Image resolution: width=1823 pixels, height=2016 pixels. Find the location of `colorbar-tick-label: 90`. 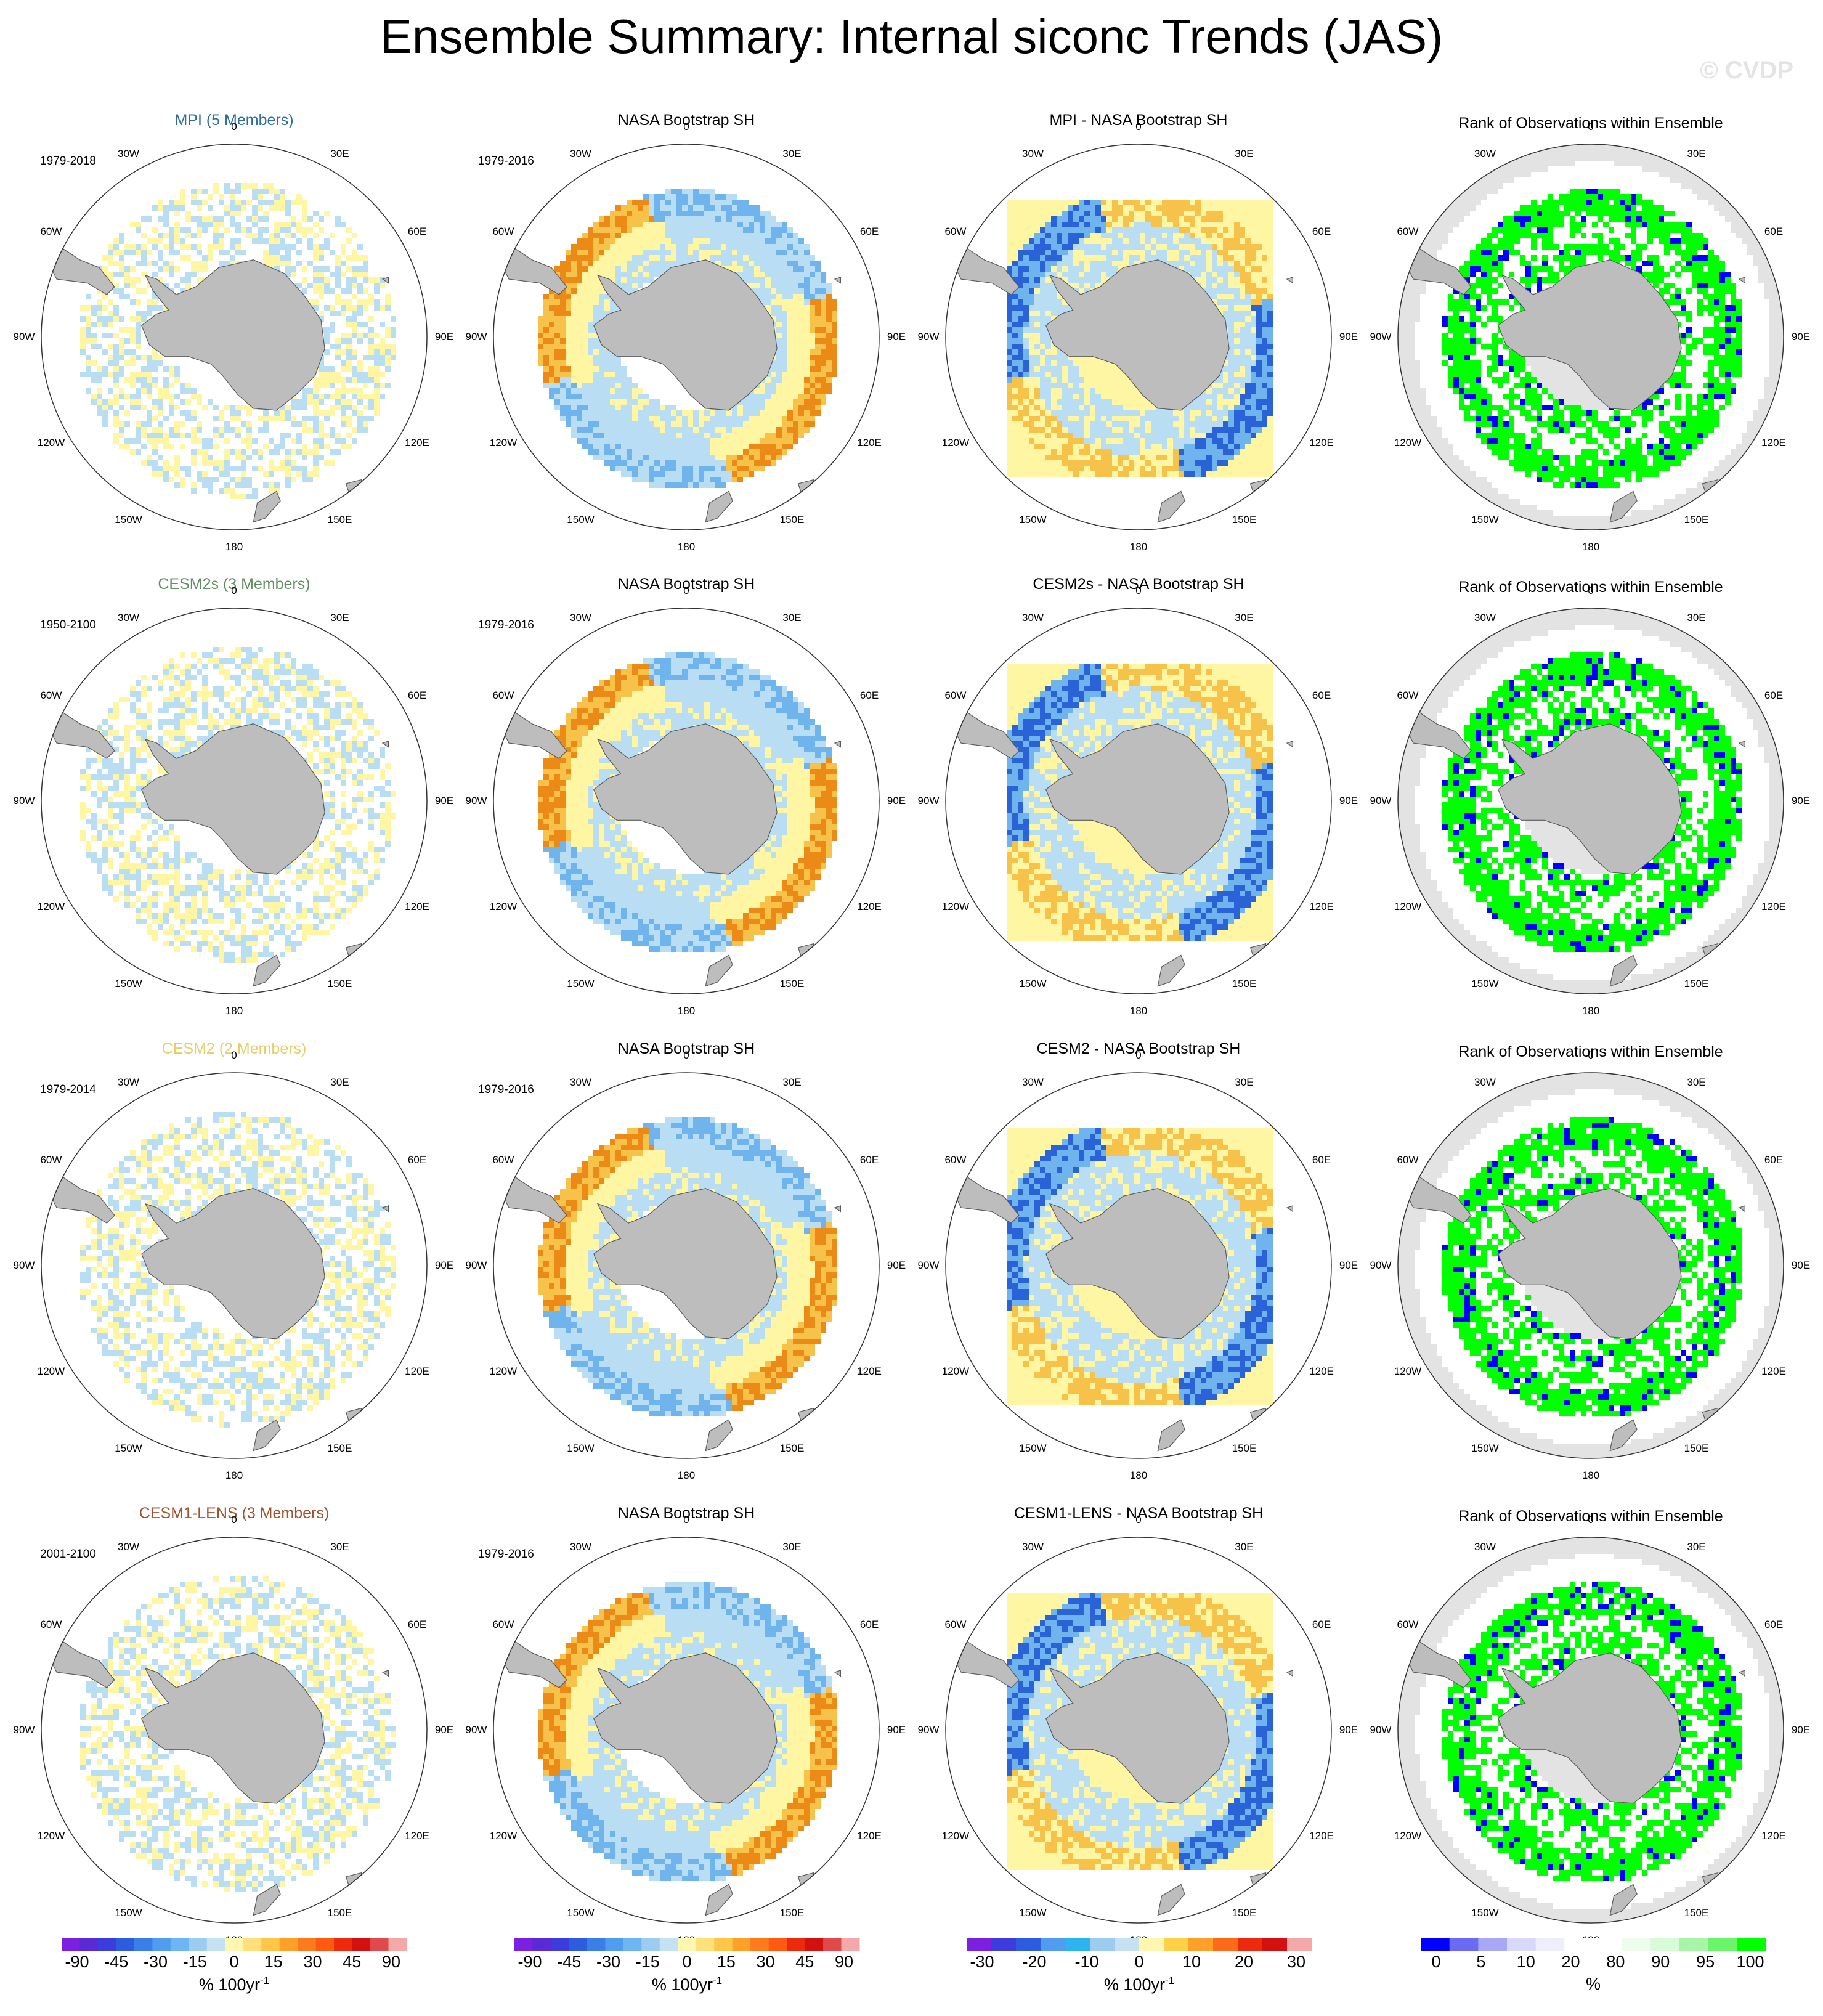

colorbar-tick-label: 90 is located at coordinates (391, 1962).